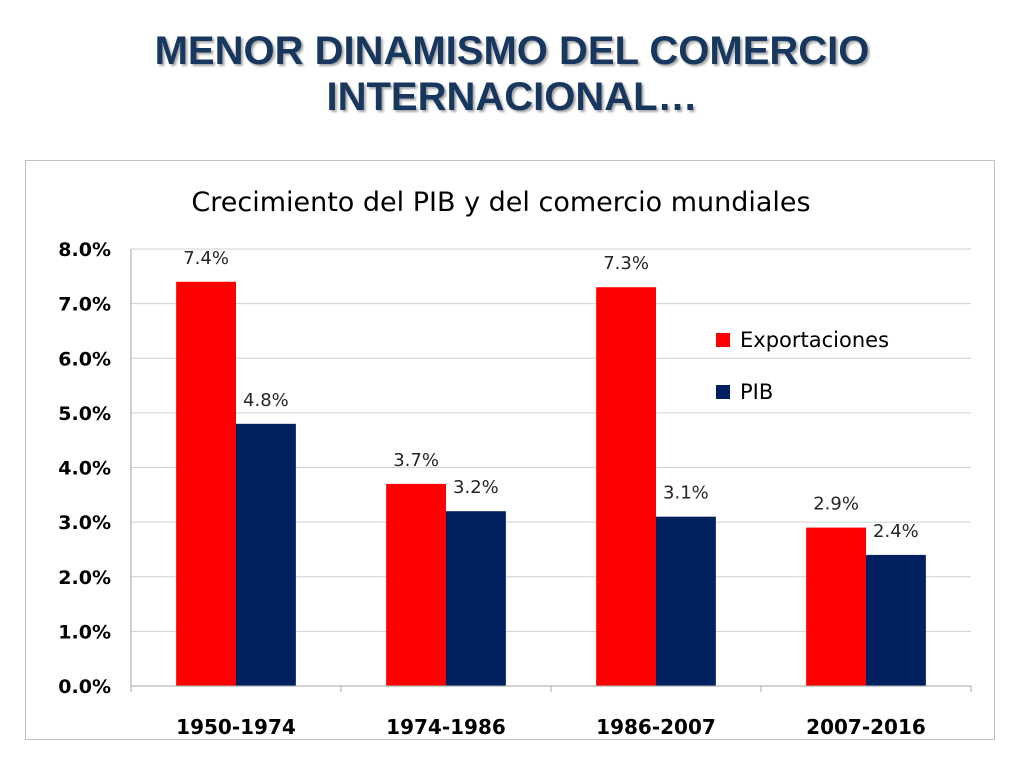 The image size is (1024, 768). What do you see at coordinates (84, 305) in the screenshot?
I see `y-tick-label: 7.0%` at bounding box center [84, 305].